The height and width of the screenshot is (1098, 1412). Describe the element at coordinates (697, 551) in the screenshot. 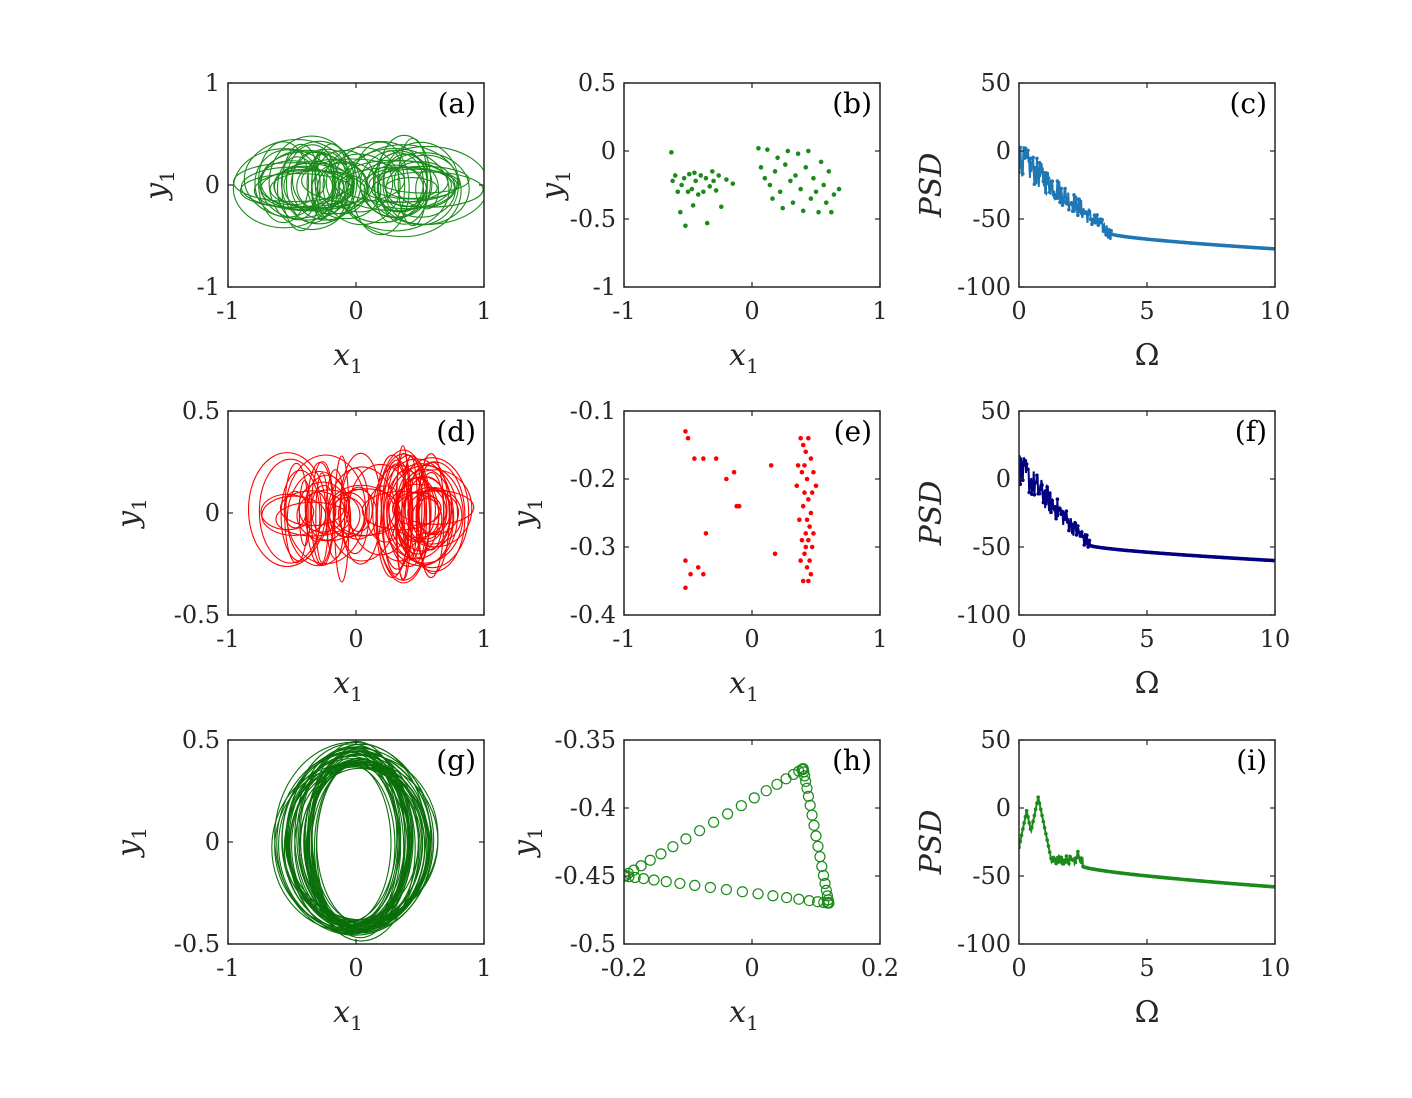

I see `panel-e: -1 0 1 -0.4 -0.3 -0.2 -0.1 x1 y1 (e)` at that location.